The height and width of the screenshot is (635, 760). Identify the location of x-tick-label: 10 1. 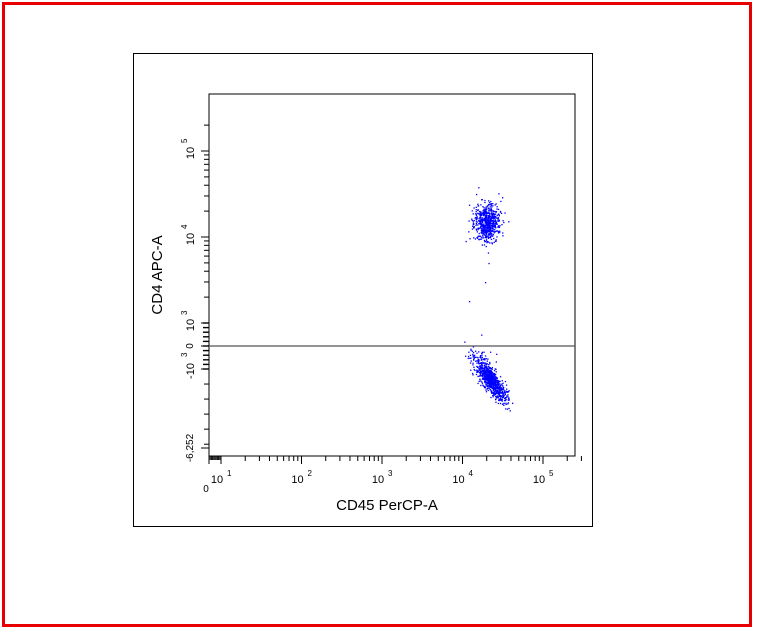
(221, 477).